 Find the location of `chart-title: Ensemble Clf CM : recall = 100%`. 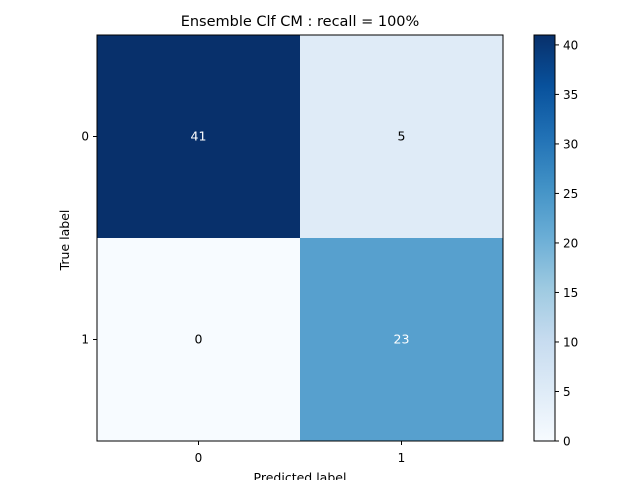

chart-title: Ensemble Clf CM : recall = 100% is located at coordinates (300, 22).